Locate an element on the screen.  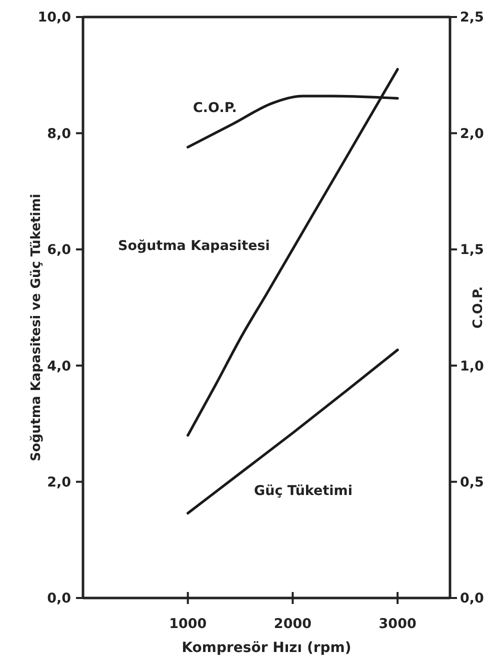
y2-tick-label: 0,0 is located at coordinates (472, 598).